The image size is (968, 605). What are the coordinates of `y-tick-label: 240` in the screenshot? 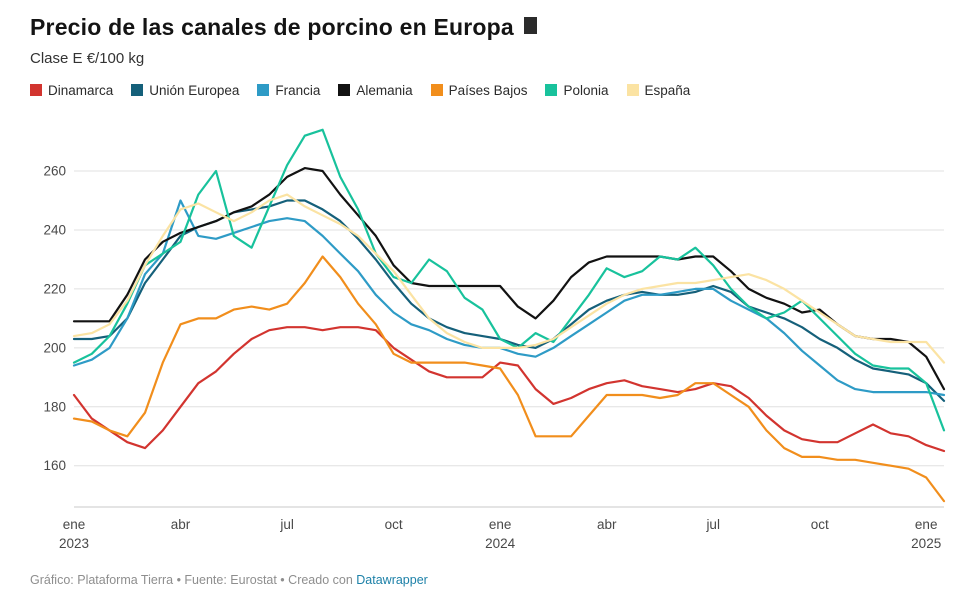 It's located at (54, 229).